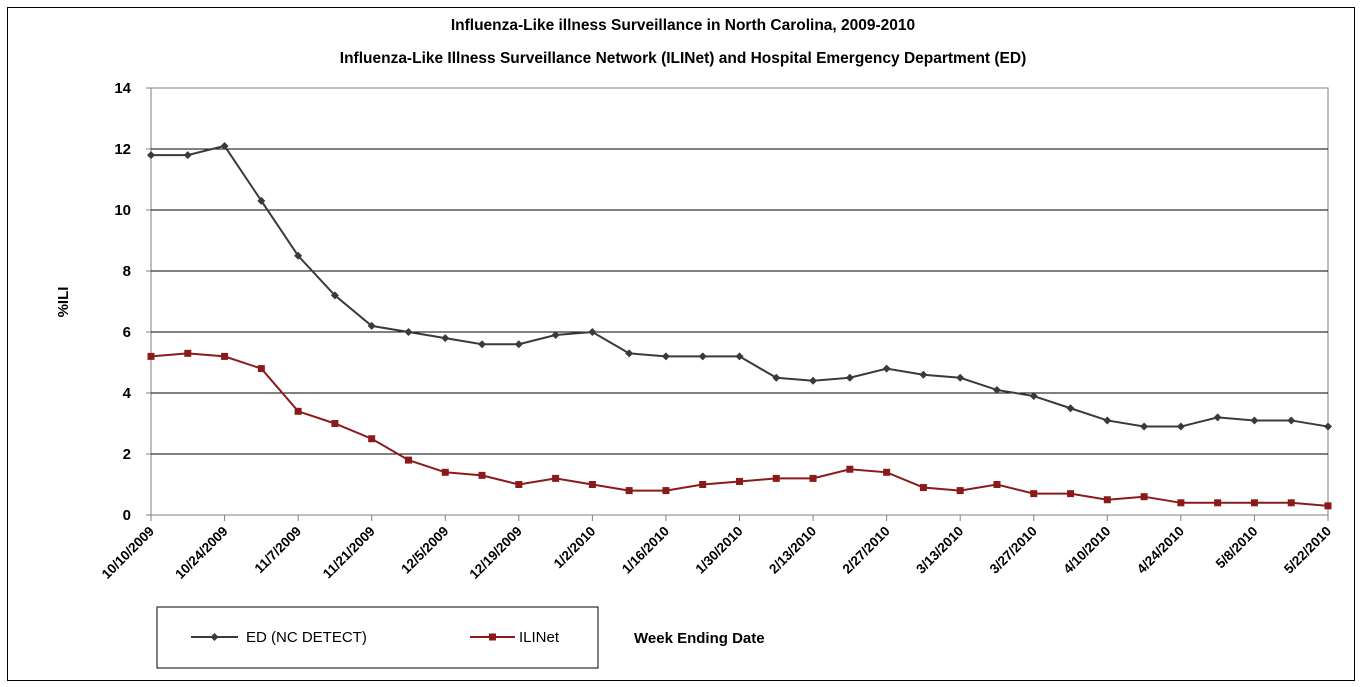 This screenshot has width=1361, height=687. I want to click on y-axis-label: %ILI, so click(63, 302).